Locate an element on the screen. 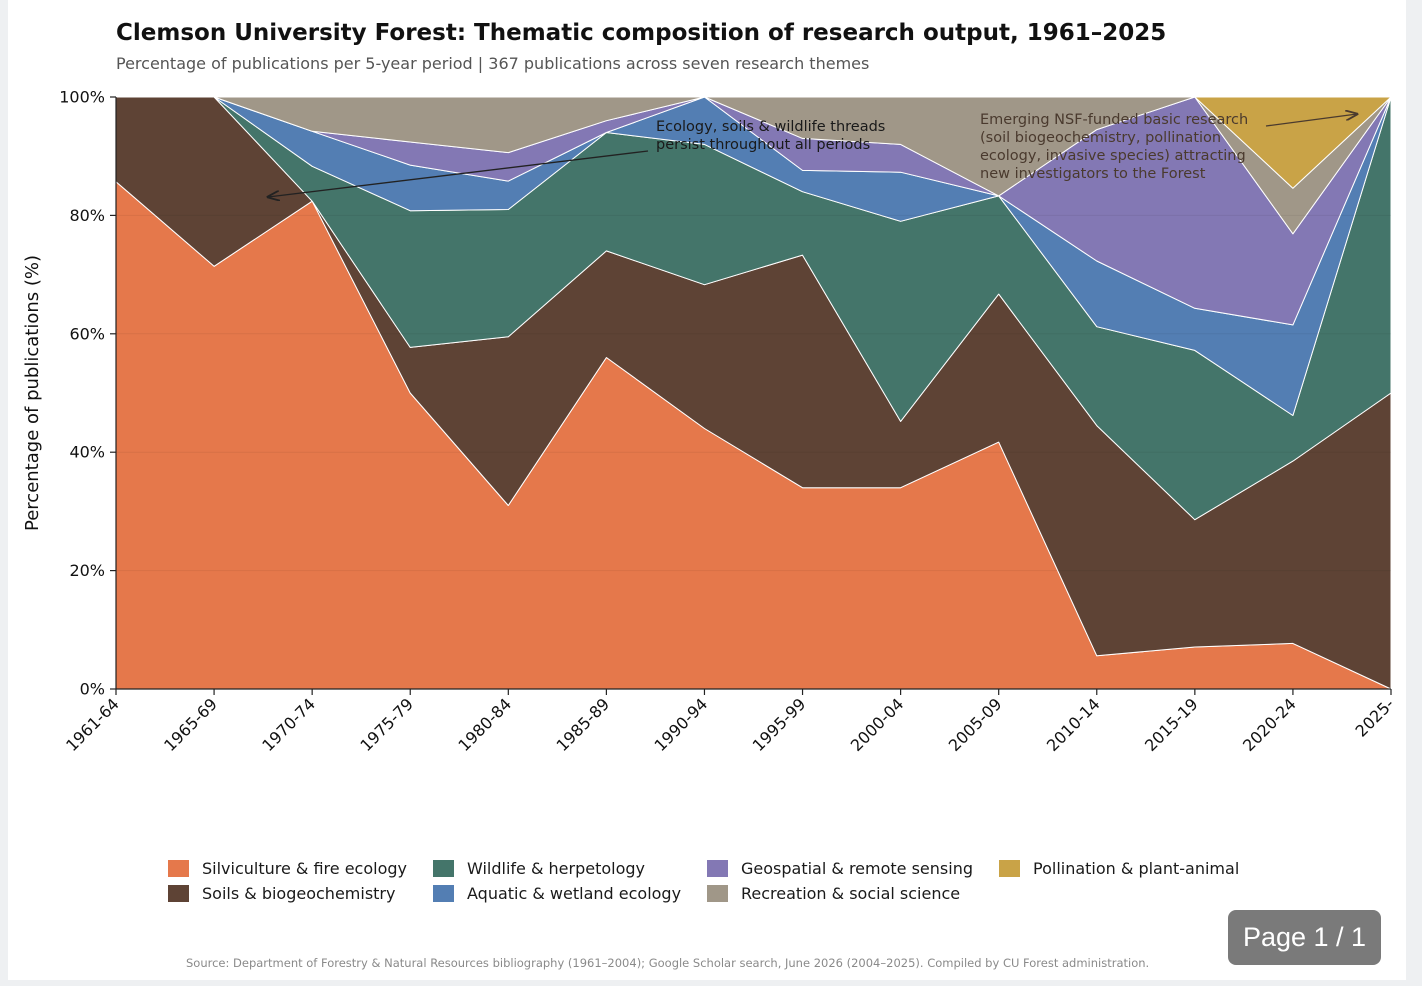 This screenshot has height=986, width=1422. legend-item: Soils & biogeochemistry is located at coordinates (300, 893).